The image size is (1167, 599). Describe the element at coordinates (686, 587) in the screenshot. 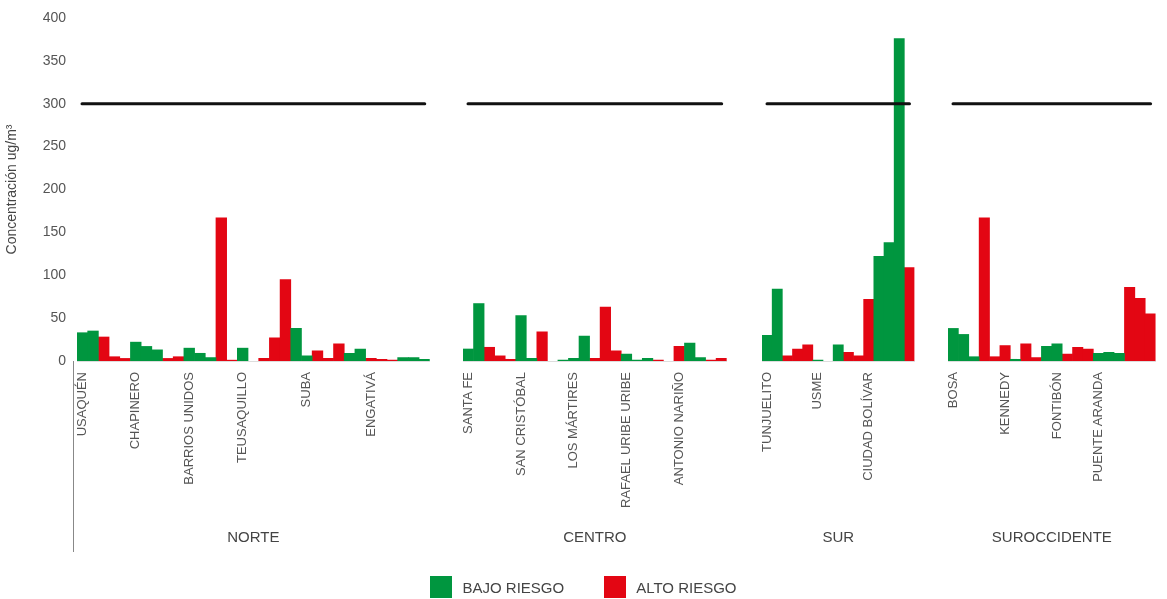

I see `legend-label: ALTO RIESGO` at that location.